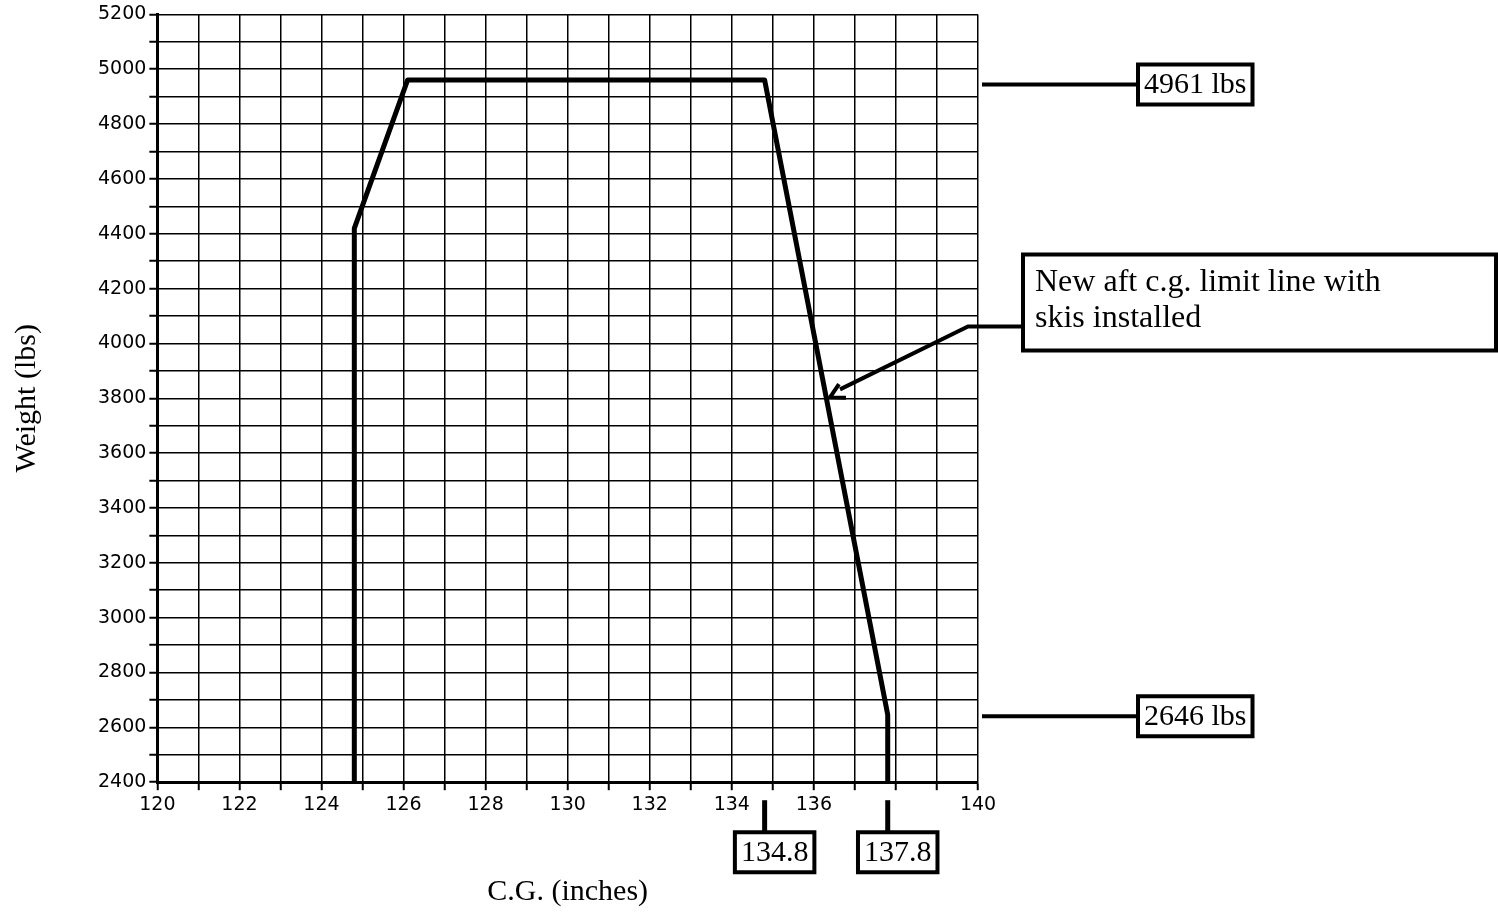 The width and height of the screenshot is (1498, 919). I want to click on x-tick-label: 122, so click(239, 802).